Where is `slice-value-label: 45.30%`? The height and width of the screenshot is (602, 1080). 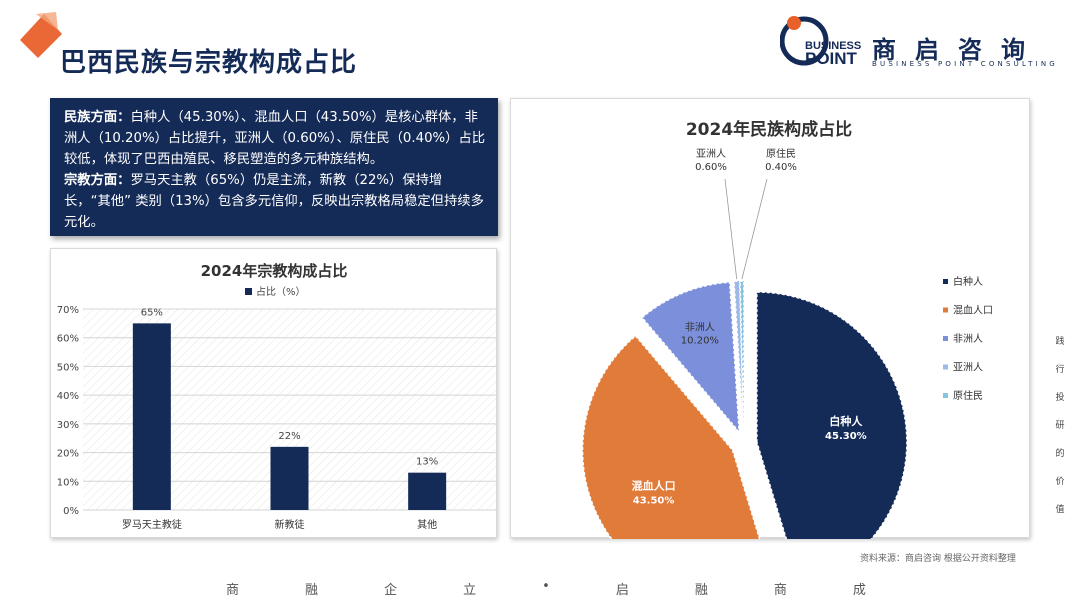 slice-value-label: 45.30% is located at coordinates (846, 436).